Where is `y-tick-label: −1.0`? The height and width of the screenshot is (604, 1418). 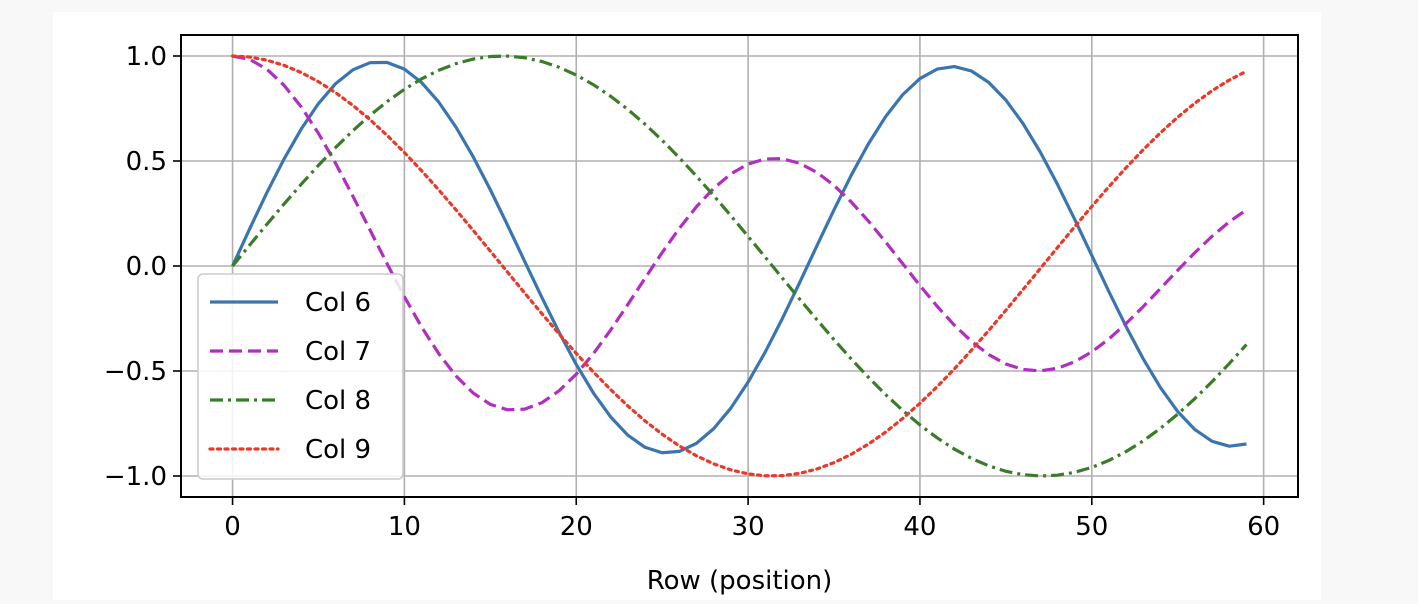
y-tick-label: −1.0 is located at coordinates (135, 477).